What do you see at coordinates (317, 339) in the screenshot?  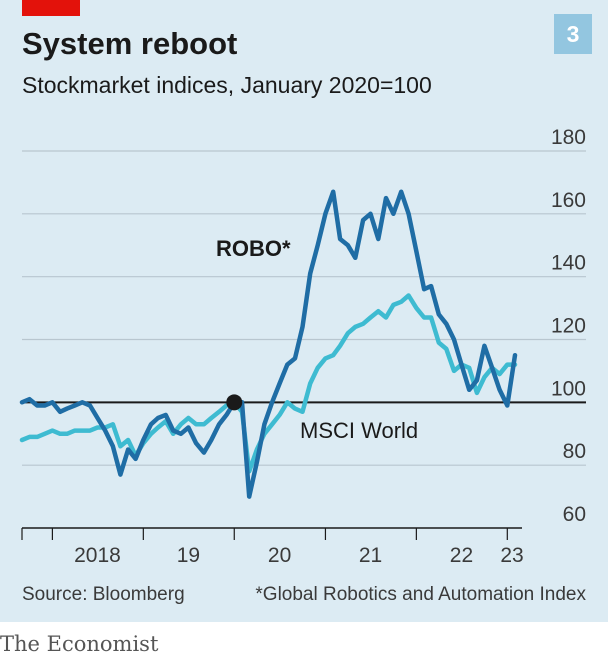 I see `series-labels: ROBO* MSCI World` at bounding box center [317, 339].